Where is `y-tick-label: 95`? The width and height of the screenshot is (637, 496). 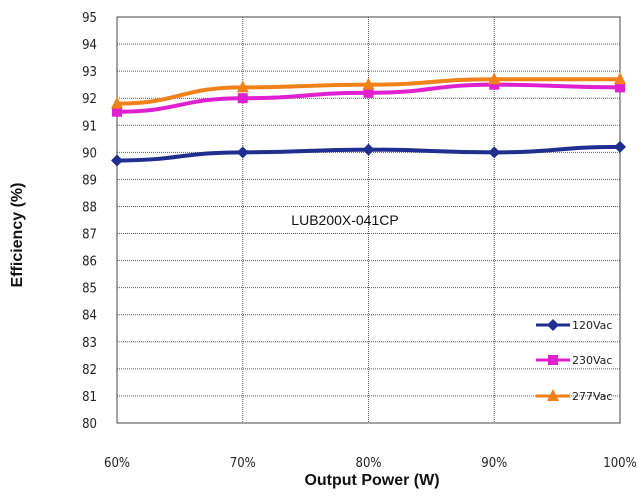 y-tick-label: 95 is located at coordinates (89, 18).